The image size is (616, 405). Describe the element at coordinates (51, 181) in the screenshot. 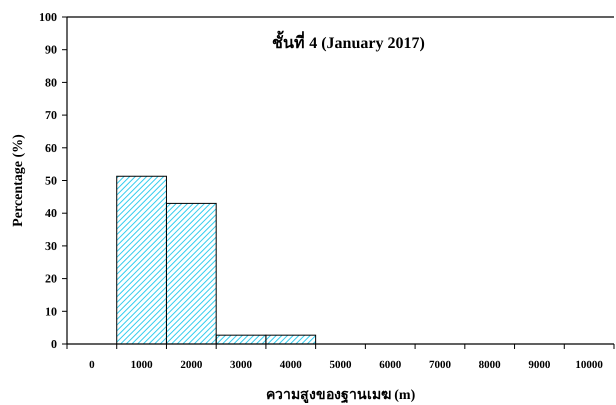

I see `y-tick-label: 50` at that location.